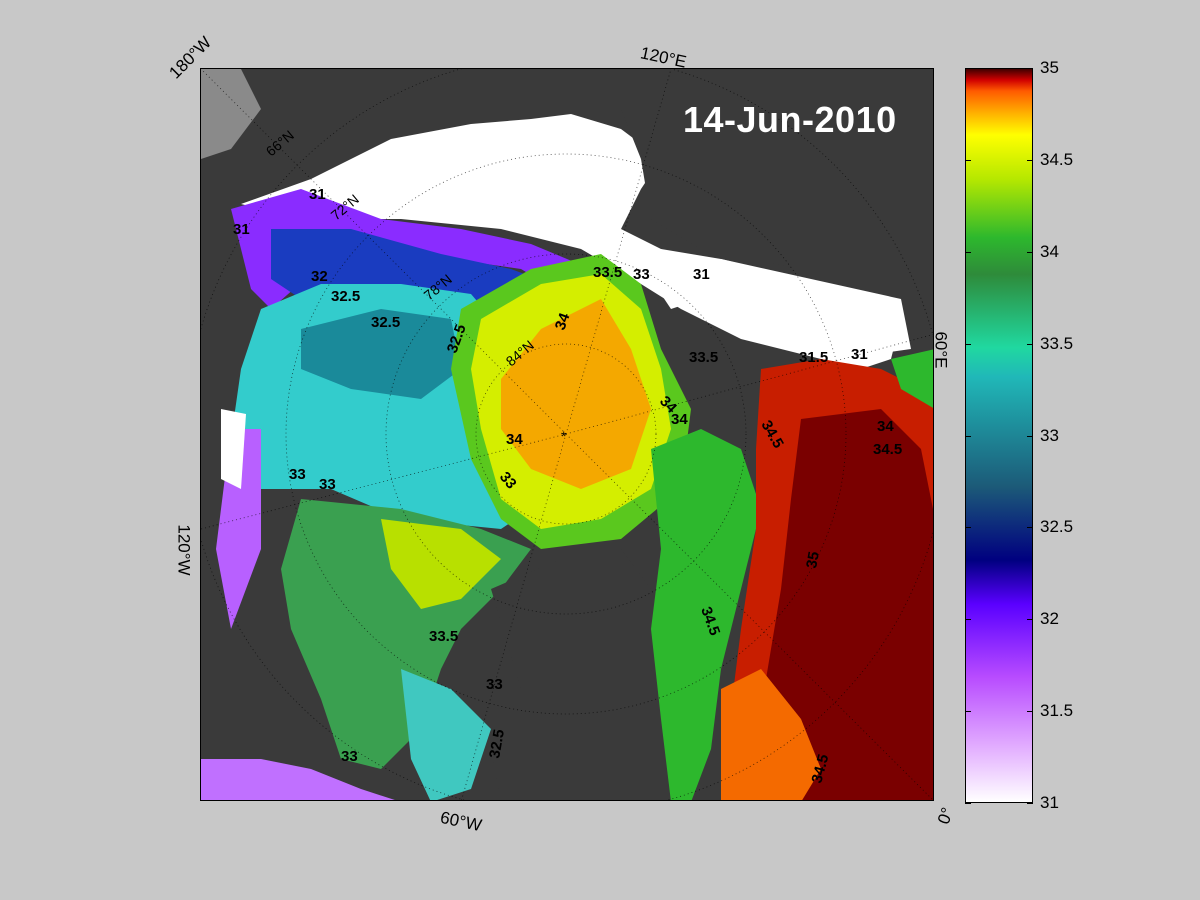  What do you see at coordinates (461, 821) in the screenshot?
I see `lon-60w-label: 60°W` at bounding box center [461, 821].